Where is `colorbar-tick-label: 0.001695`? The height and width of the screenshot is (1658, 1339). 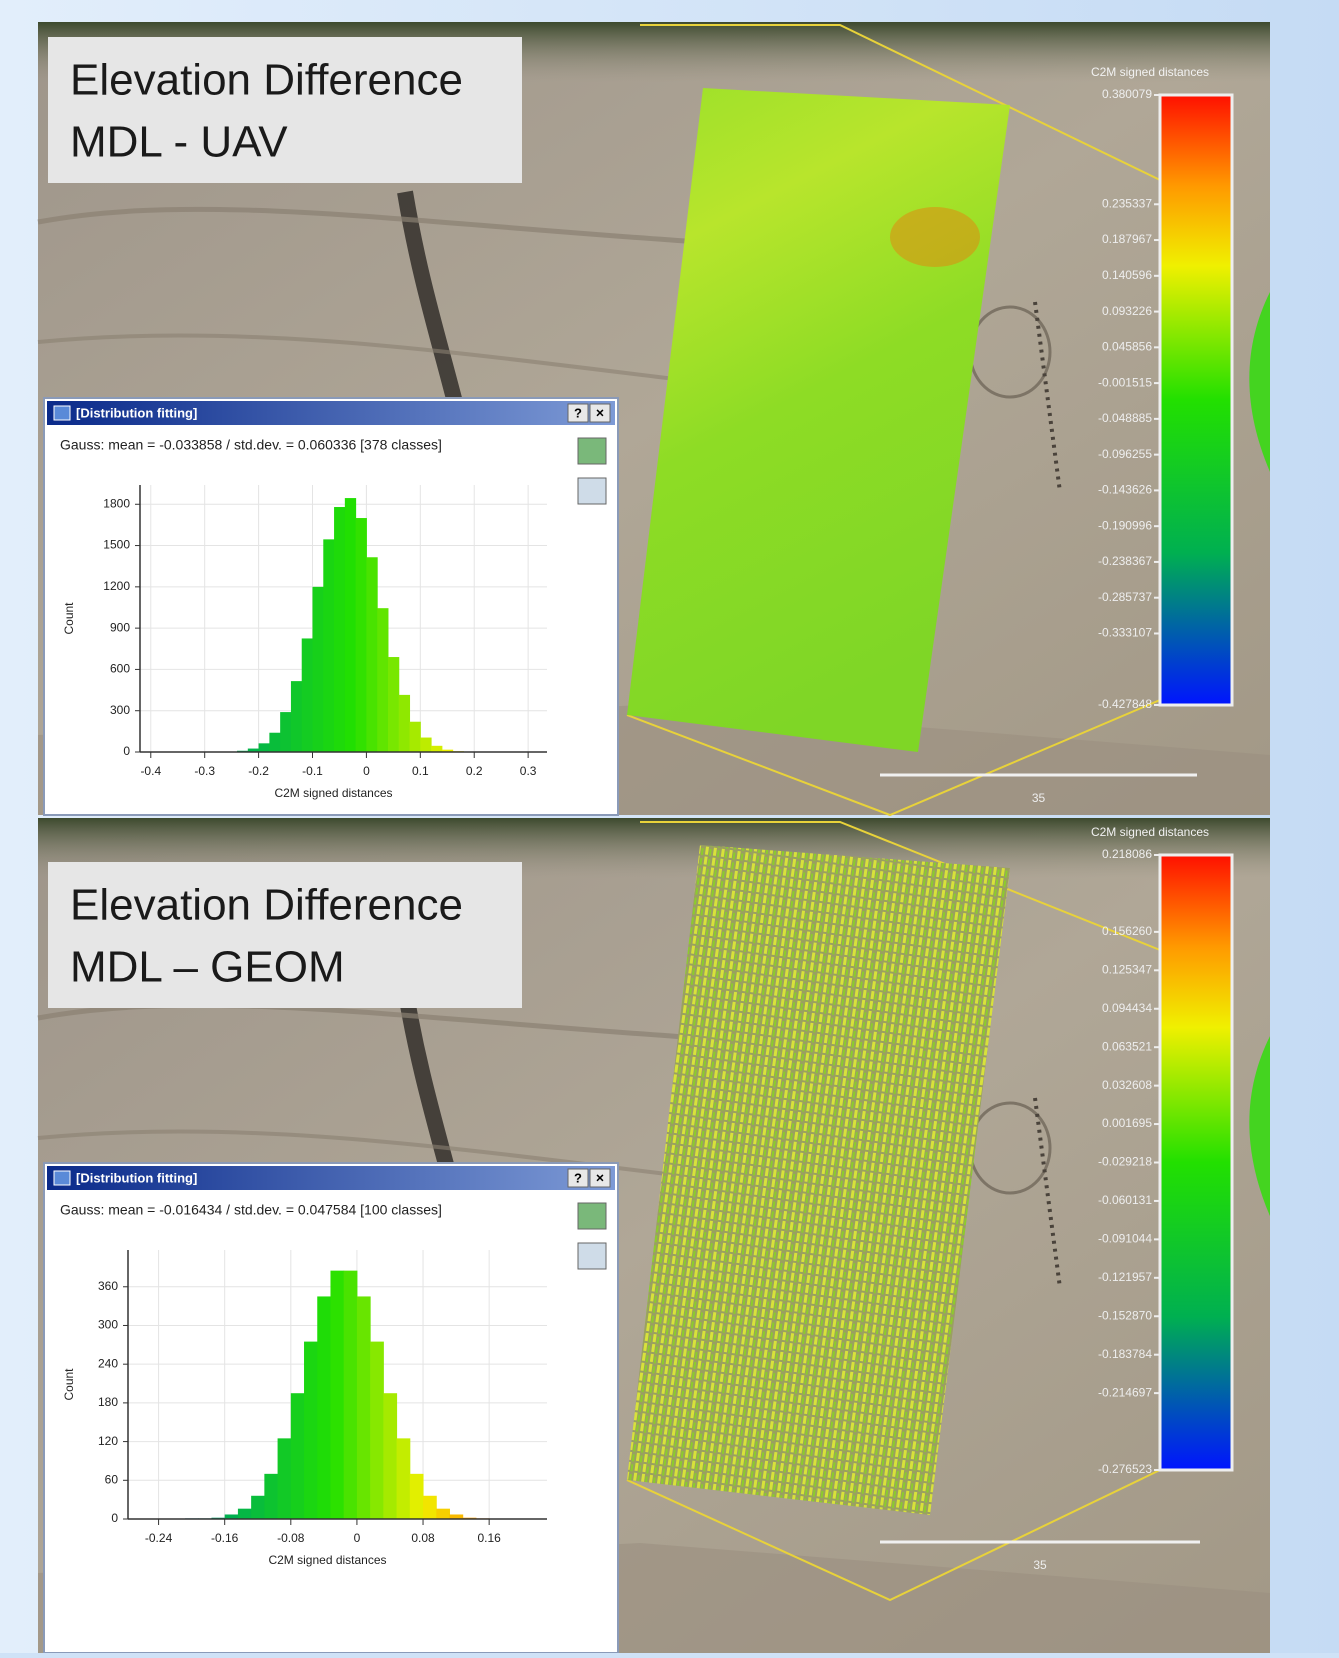 colorbar-tick-label: 0.001695 is located at coordinates (1127, 1123).